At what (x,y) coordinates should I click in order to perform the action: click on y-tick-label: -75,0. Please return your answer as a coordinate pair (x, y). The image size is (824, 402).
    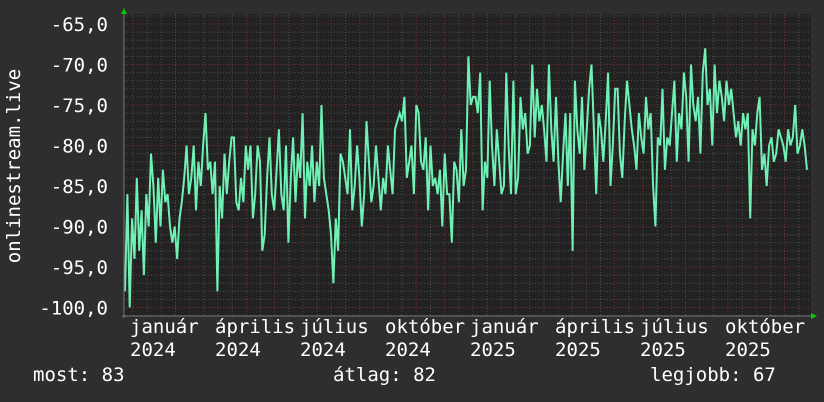
    Looking at the image, I should click on (79, 106).